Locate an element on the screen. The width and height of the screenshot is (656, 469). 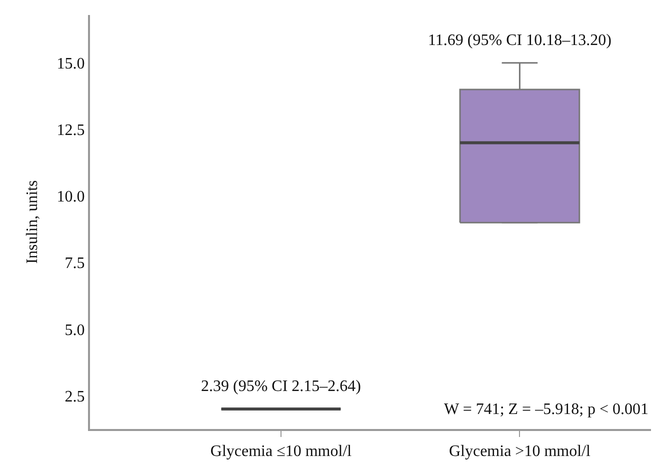
x-tick-label: Glycemia >10 mmol/l is located at coordinates (519, 451).